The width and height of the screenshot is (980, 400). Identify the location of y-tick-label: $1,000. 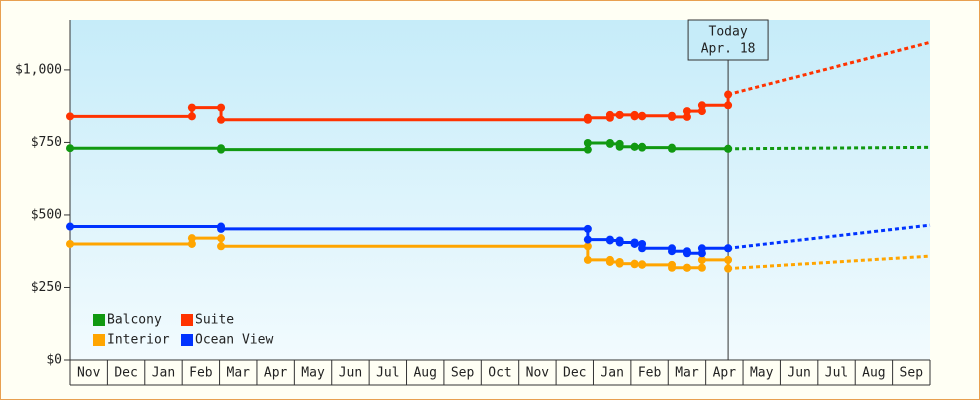
(38, 69).